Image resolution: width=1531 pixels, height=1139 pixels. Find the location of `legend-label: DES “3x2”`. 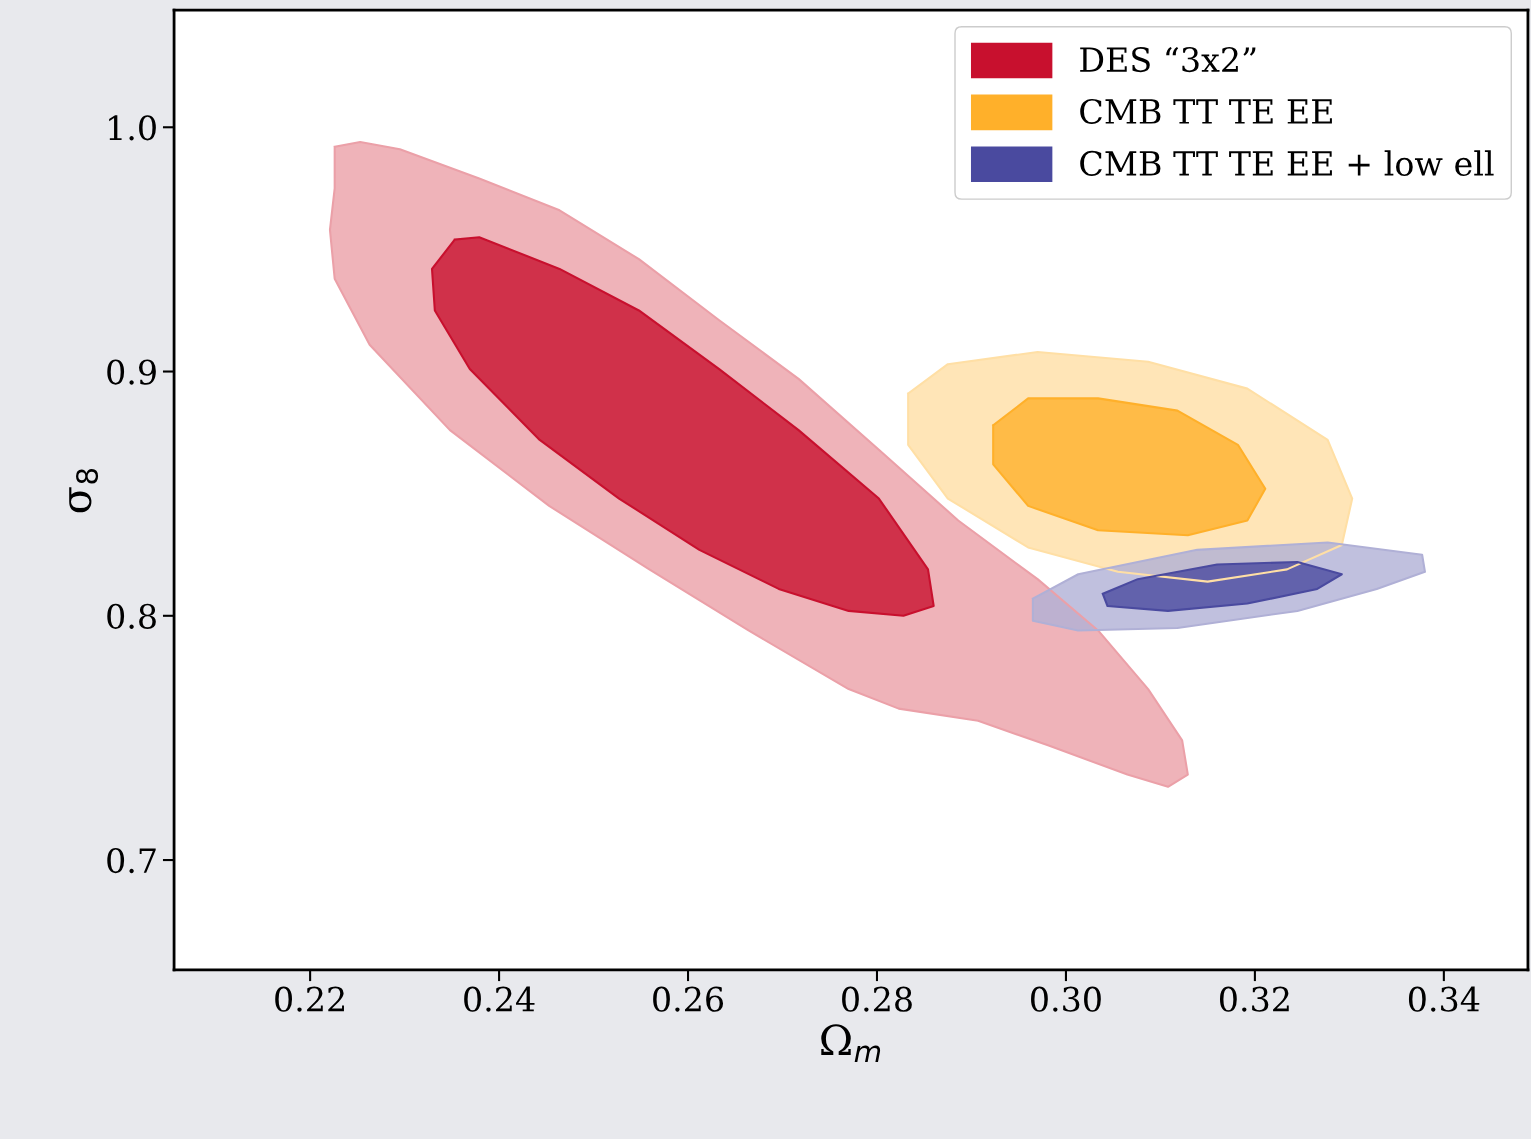

legend-label: DES “3x2” is located at coordinates (1168, 59).